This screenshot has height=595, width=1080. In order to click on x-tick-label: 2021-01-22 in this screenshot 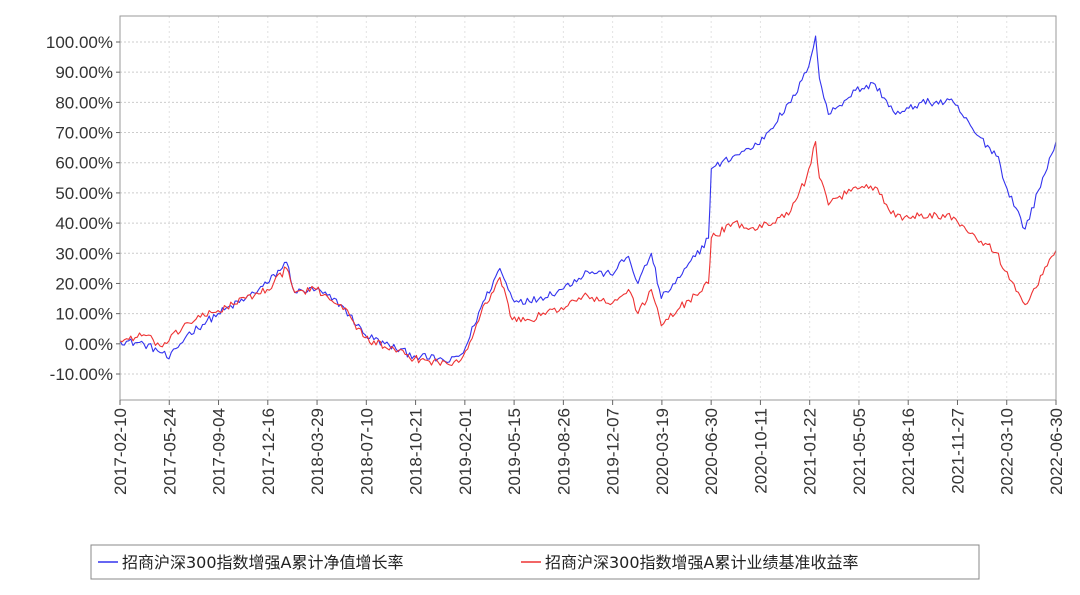, I will do `click(810, 451)`.